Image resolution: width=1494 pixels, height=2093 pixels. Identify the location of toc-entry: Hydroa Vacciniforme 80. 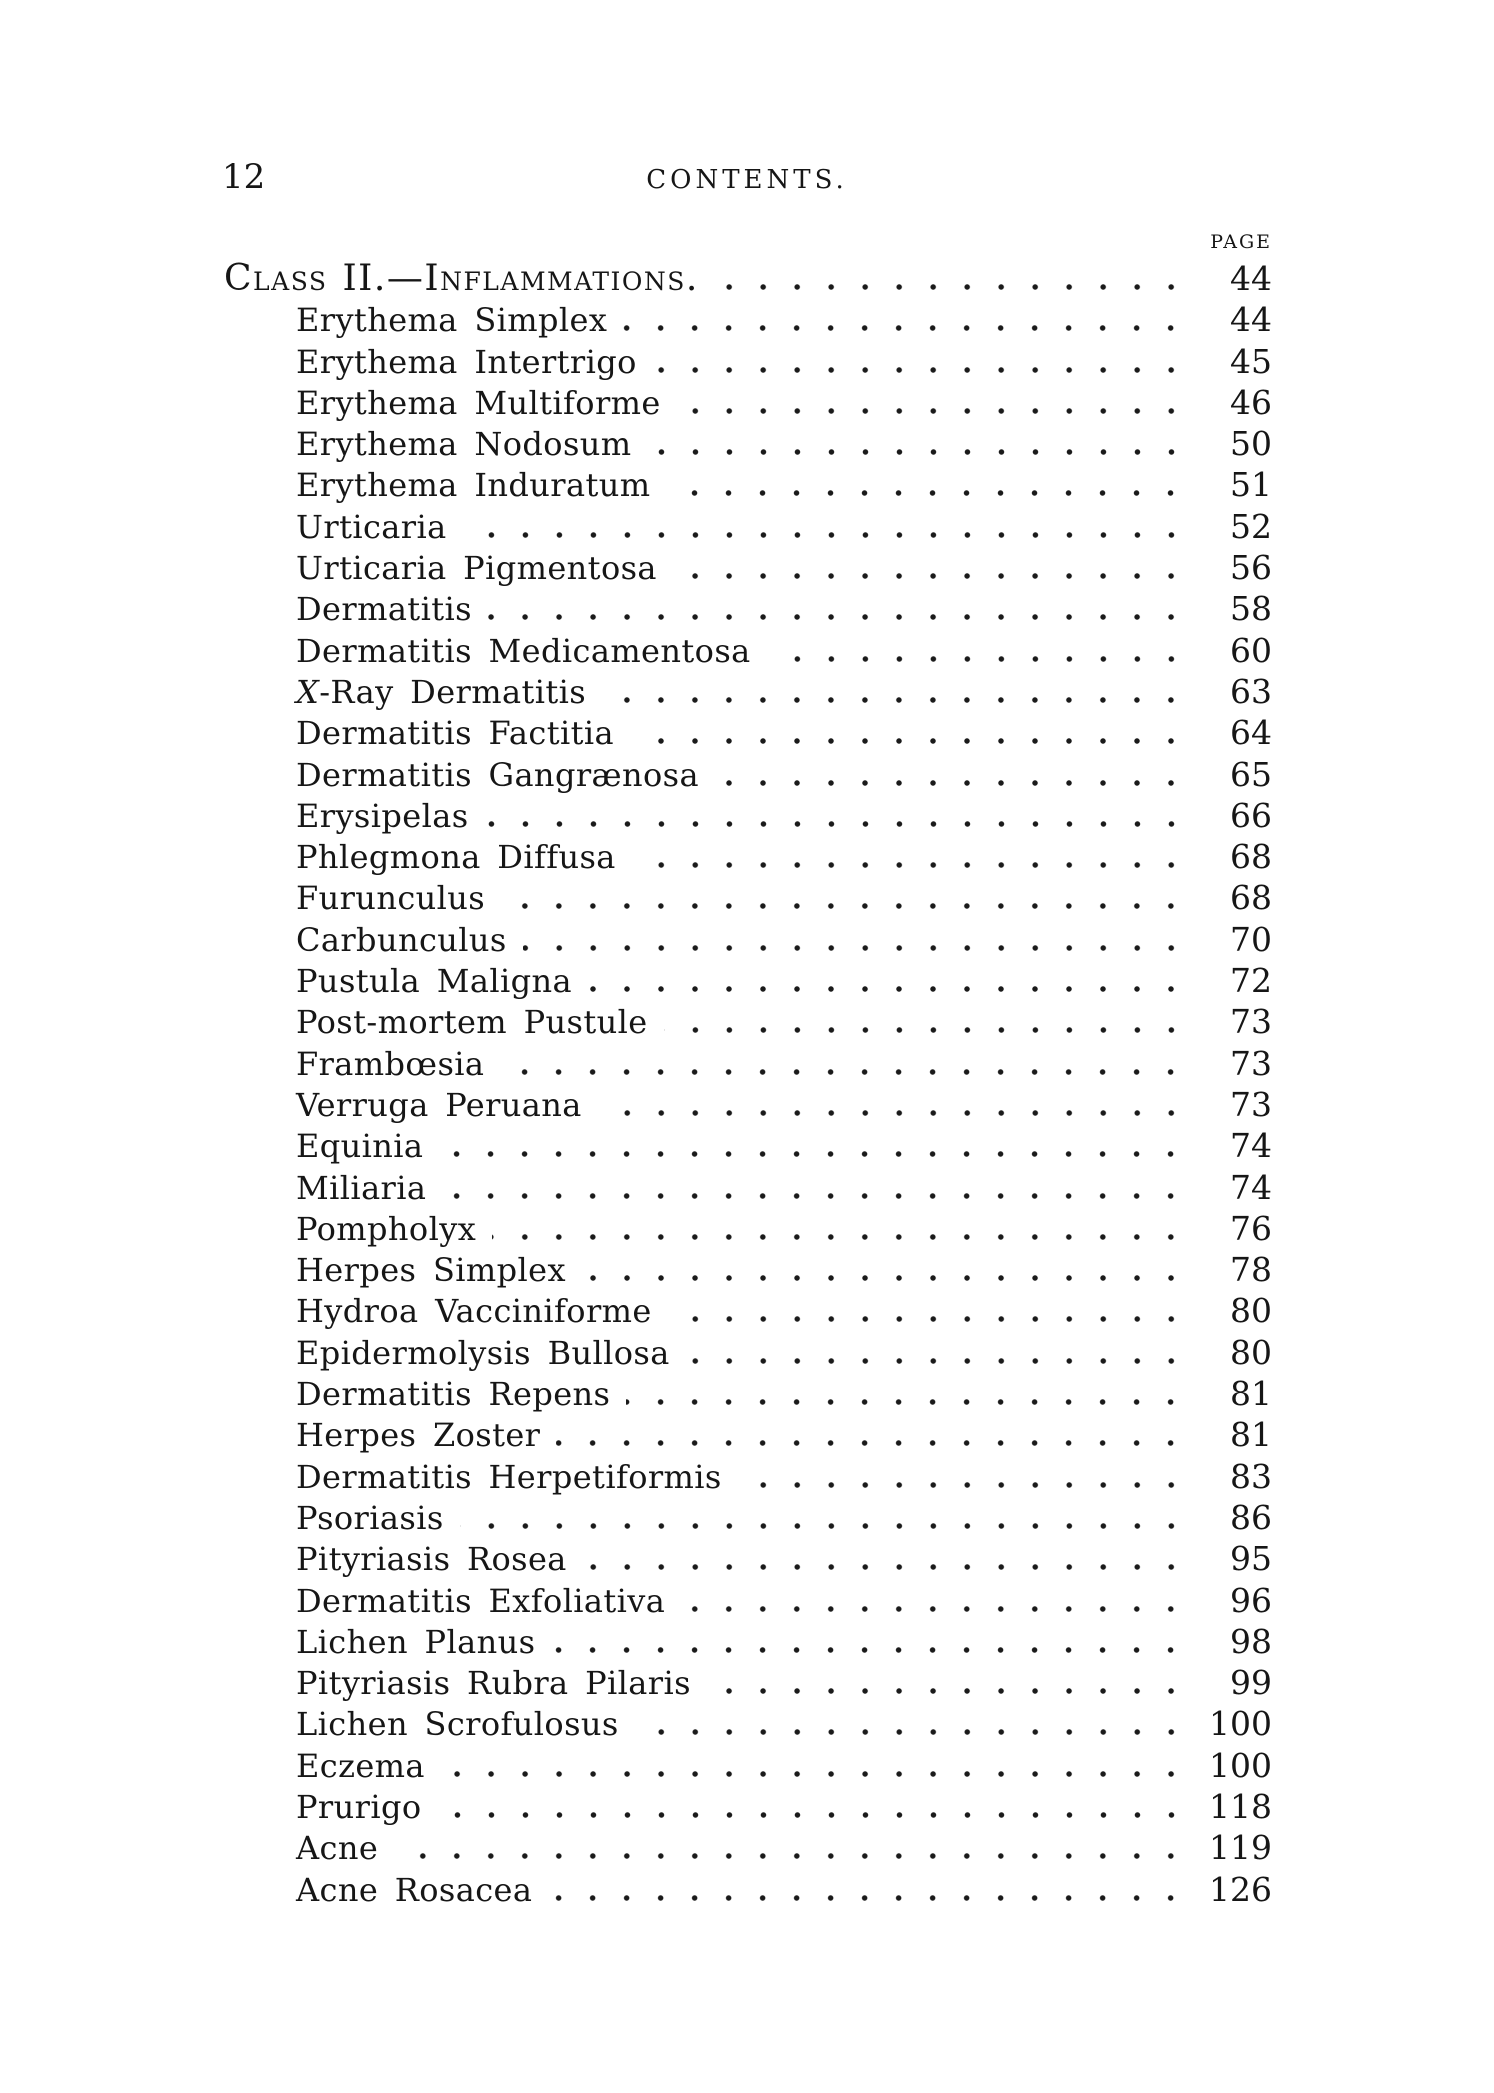
(748, 1310).